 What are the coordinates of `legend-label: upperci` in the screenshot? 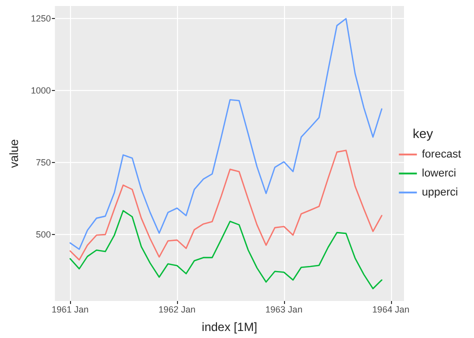 It's located at (440, 192).